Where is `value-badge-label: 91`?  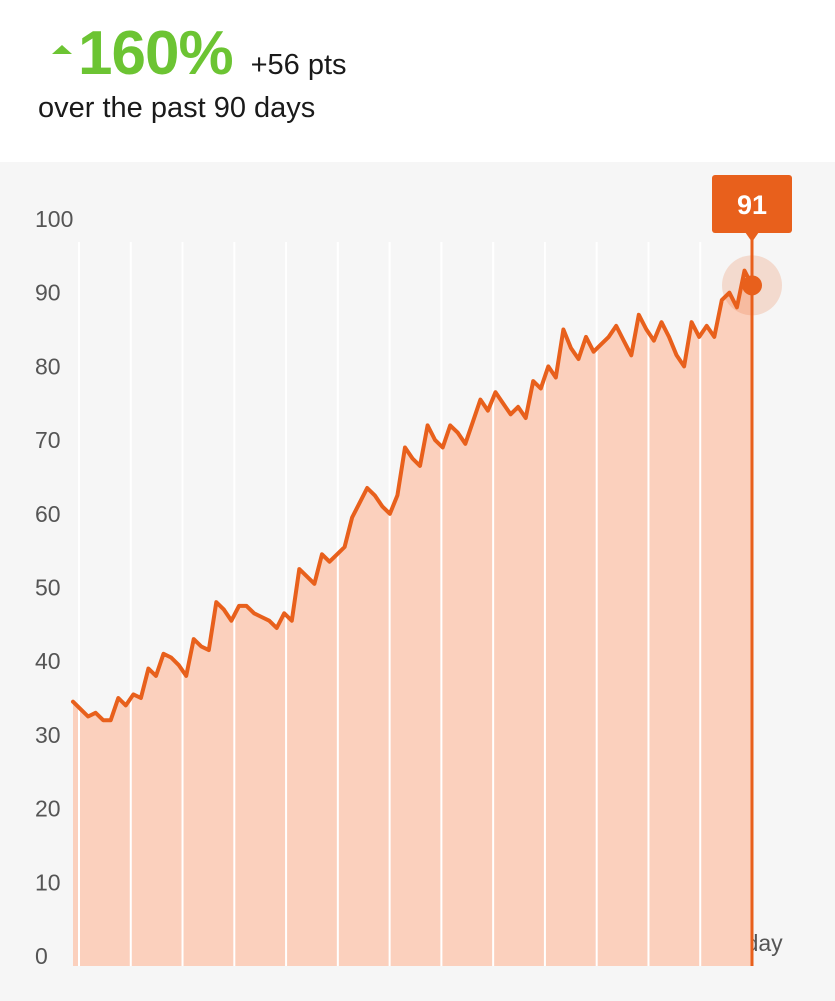 value-badge-label: 91 is located at coordinates (752, 205).